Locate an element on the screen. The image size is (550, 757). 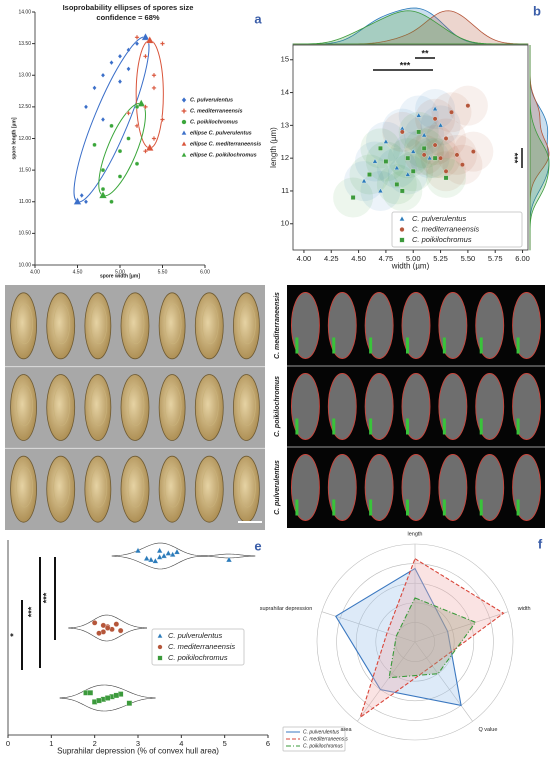
ellipse-end is located at coordinates (141, 103).